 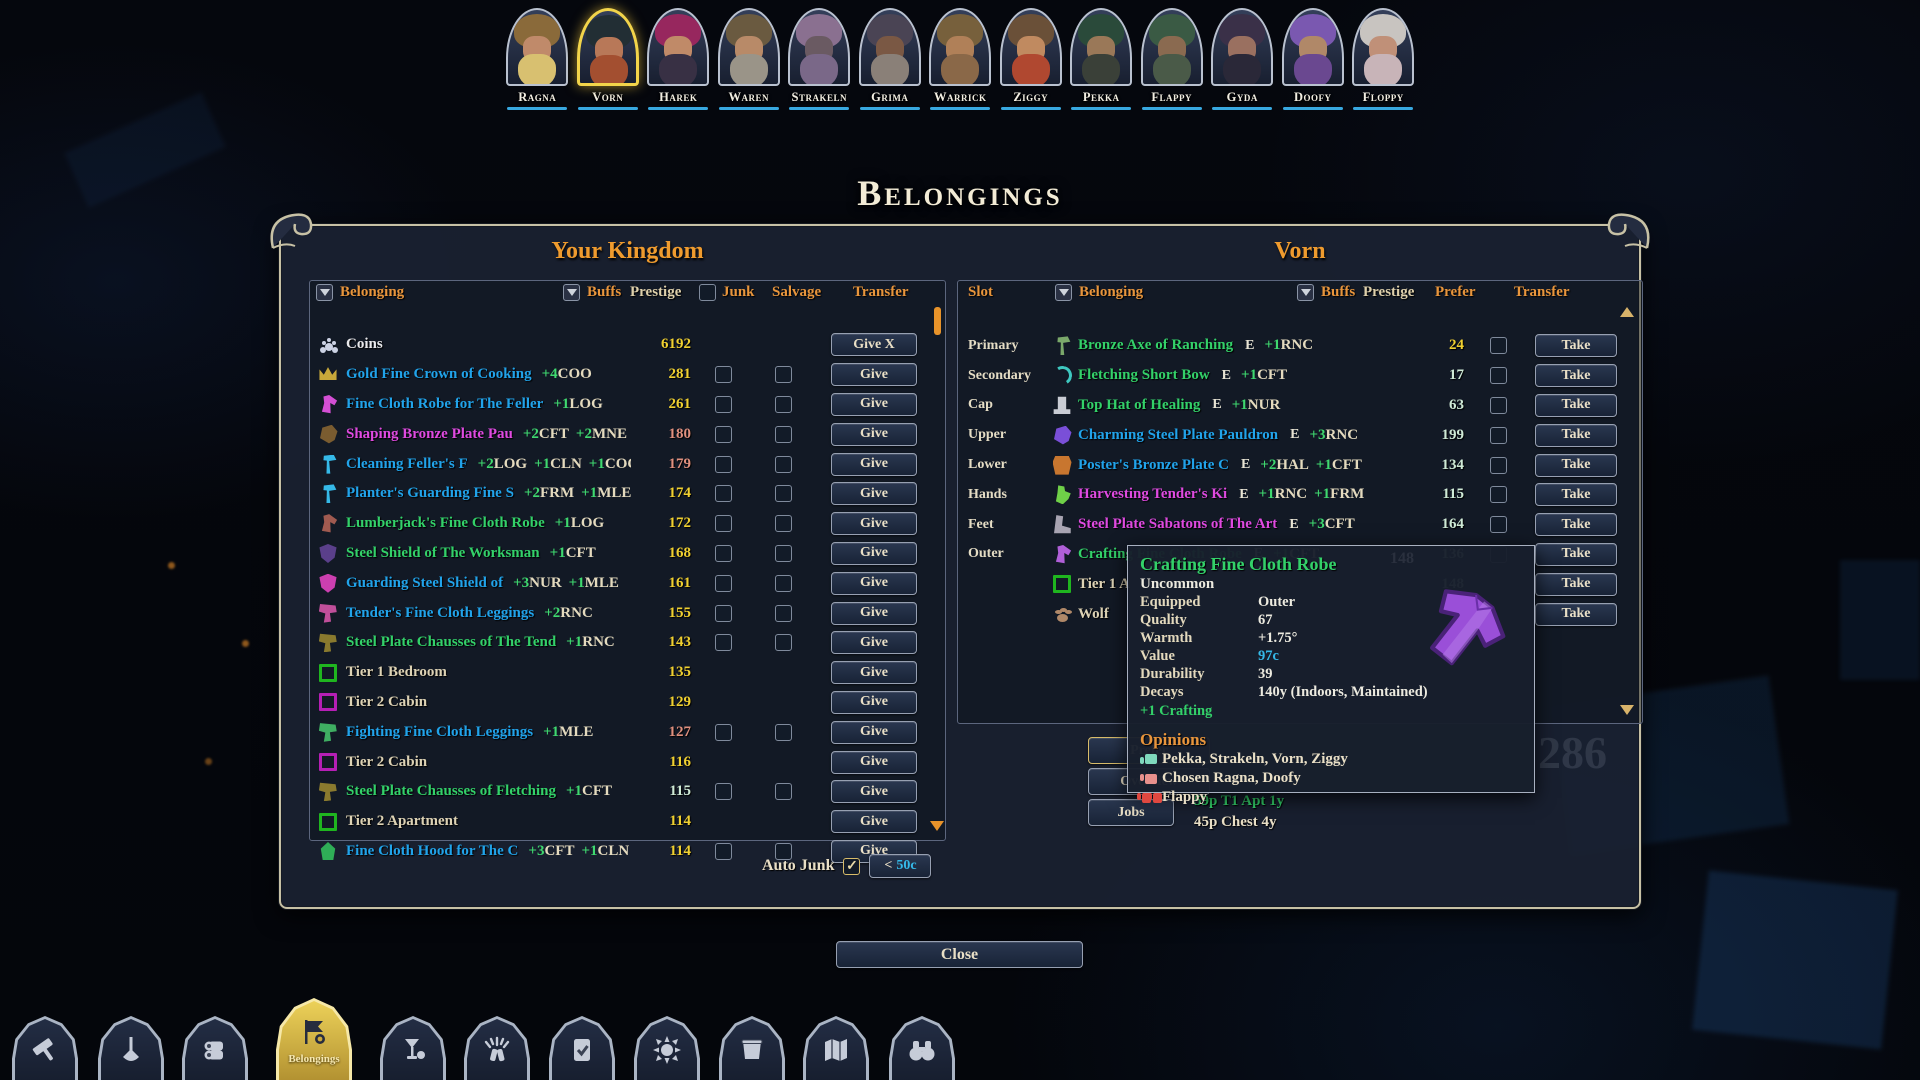 What do you see at coordinates (678, 59) in the screenshot?
I see `portrait-harek: Harek` at bounding box center [678, 59].